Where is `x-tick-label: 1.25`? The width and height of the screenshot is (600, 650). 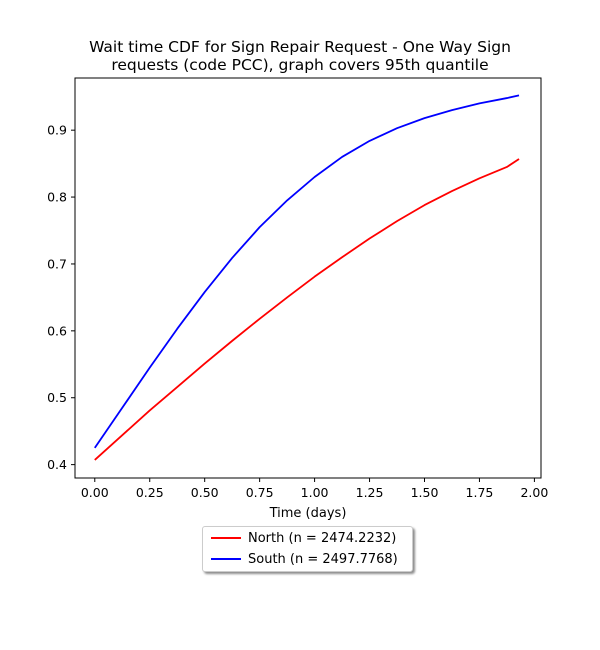 x-tick-label: 1.25 is located at coordinates (370, 492).